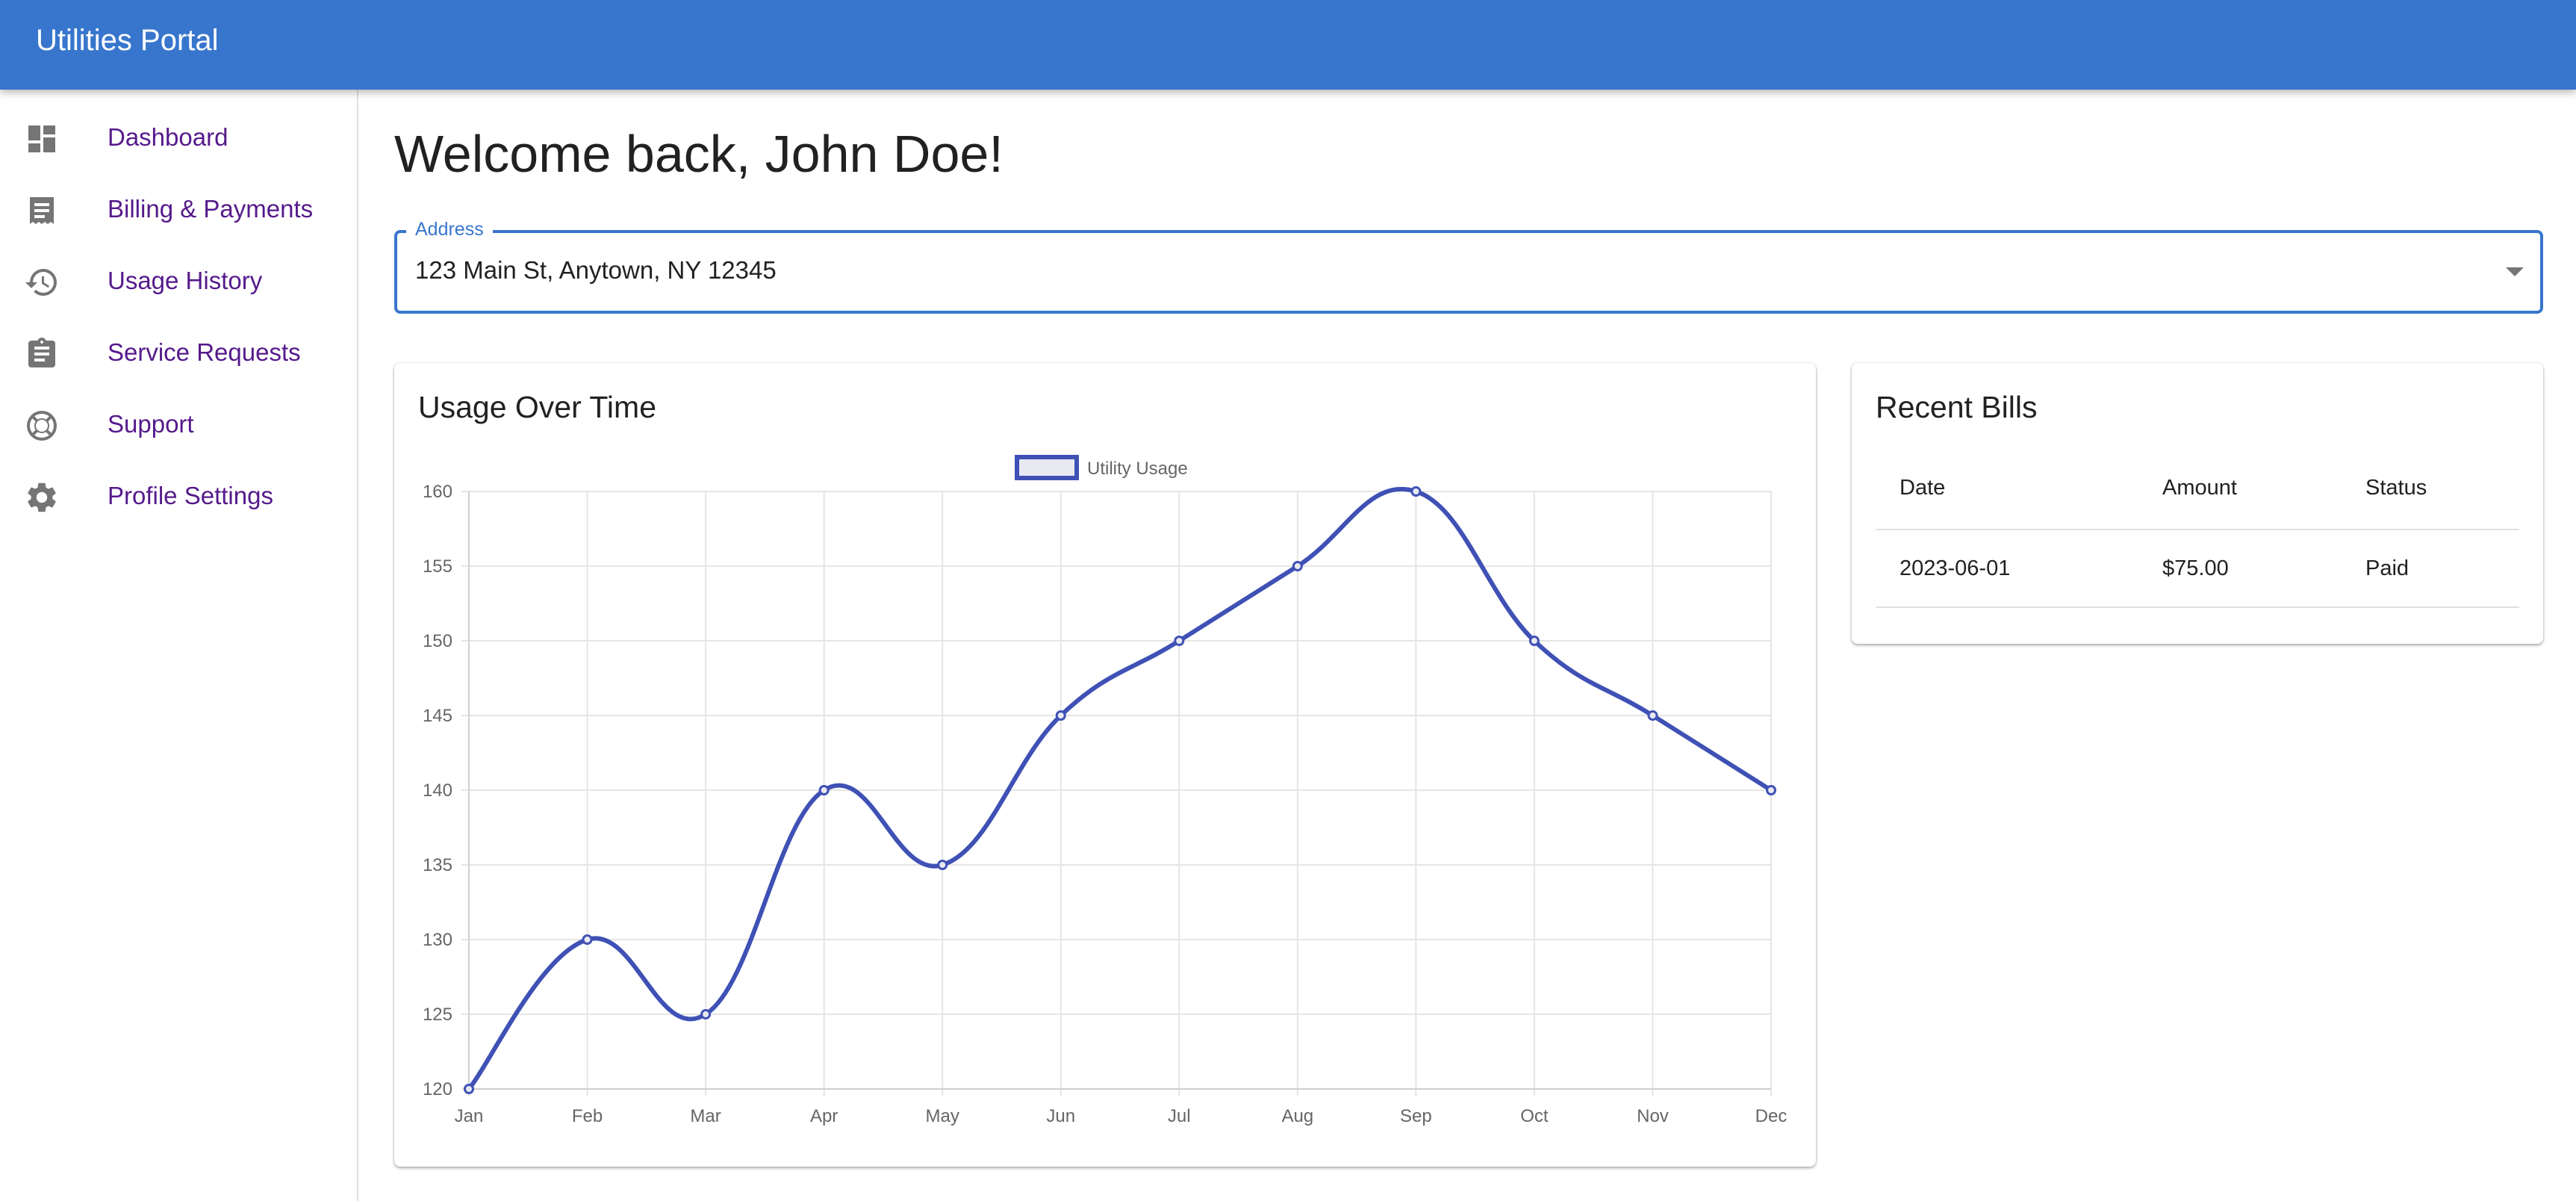 The image size is (2576, 1201). What do you see at coordinates (449, 229) in the screenshot?
I see `address-label: Address` at bounding box center [449, 229].